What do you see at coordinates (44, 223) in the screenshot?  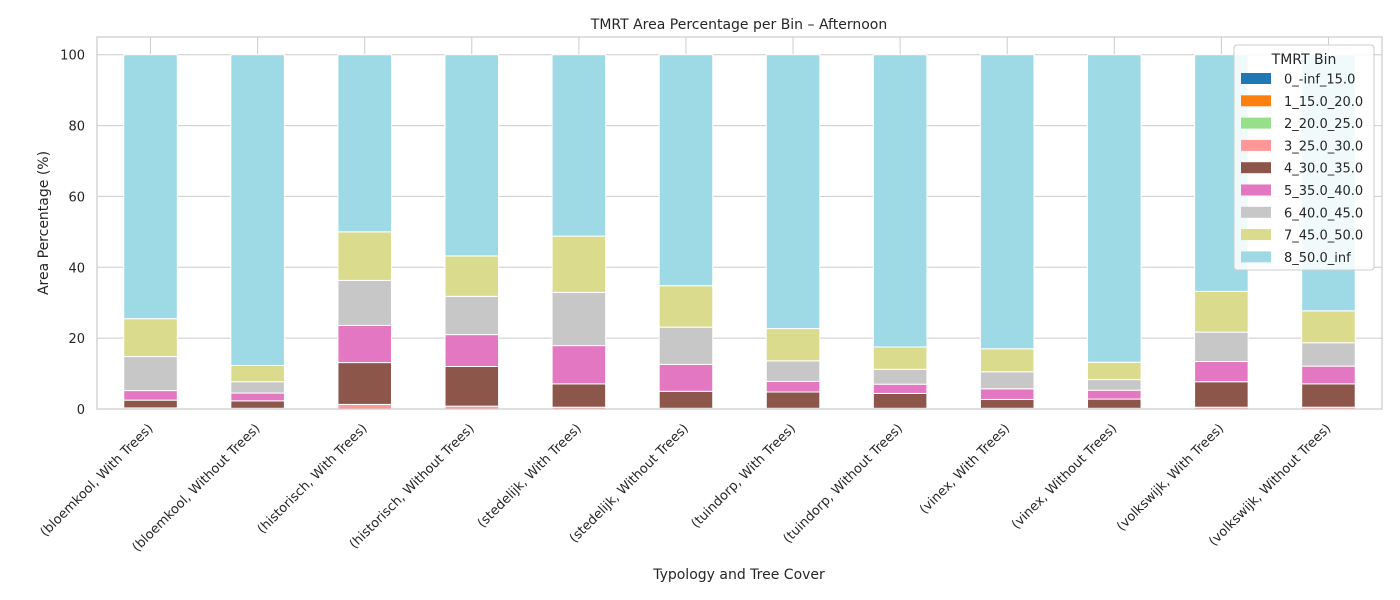 I see `y-axis-label: Area Percentage (%)` at bounding box center [44, 223].